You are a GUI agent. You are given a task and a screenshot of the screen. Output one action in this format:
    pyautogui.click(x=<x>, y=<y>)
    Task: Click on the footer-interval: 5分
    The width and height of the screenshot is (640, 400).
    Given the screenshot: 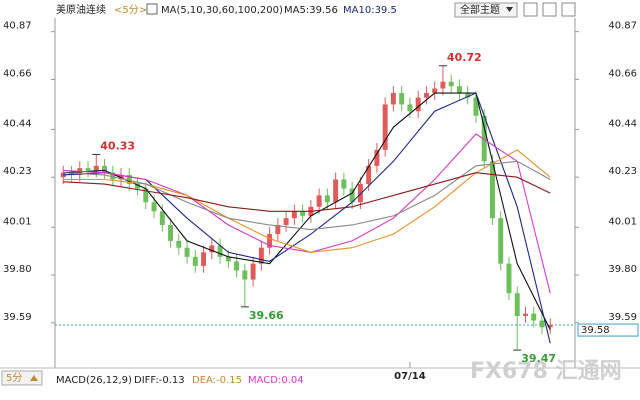 What is the action you would take?
    pyautogui.click(x=14, y=378)
    